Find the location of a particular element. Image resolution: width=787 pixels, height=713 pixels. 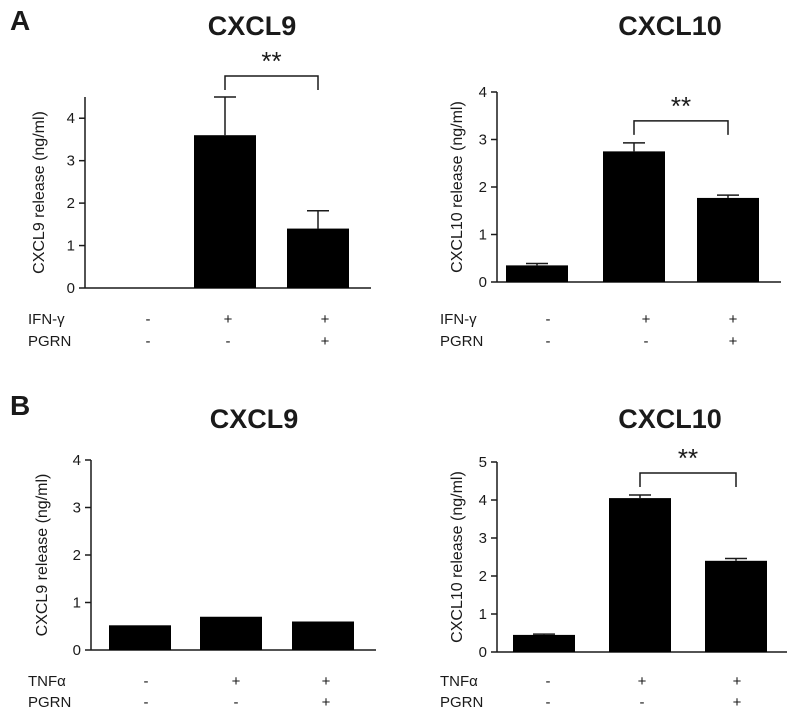

panel-letter: B is located at coordinates (20, 405).